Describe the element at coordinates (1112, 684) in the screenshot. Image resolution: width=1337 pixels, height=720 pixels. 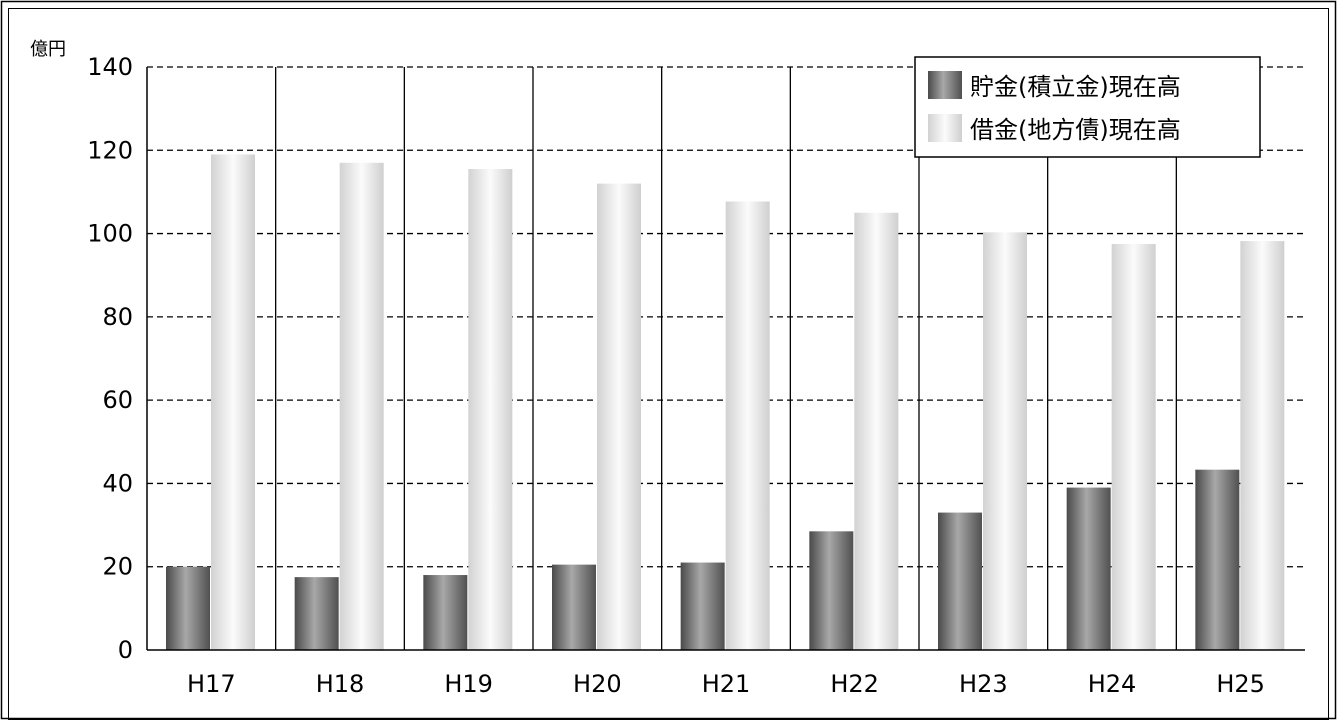
I see `x-tick-label: H24` at that location.